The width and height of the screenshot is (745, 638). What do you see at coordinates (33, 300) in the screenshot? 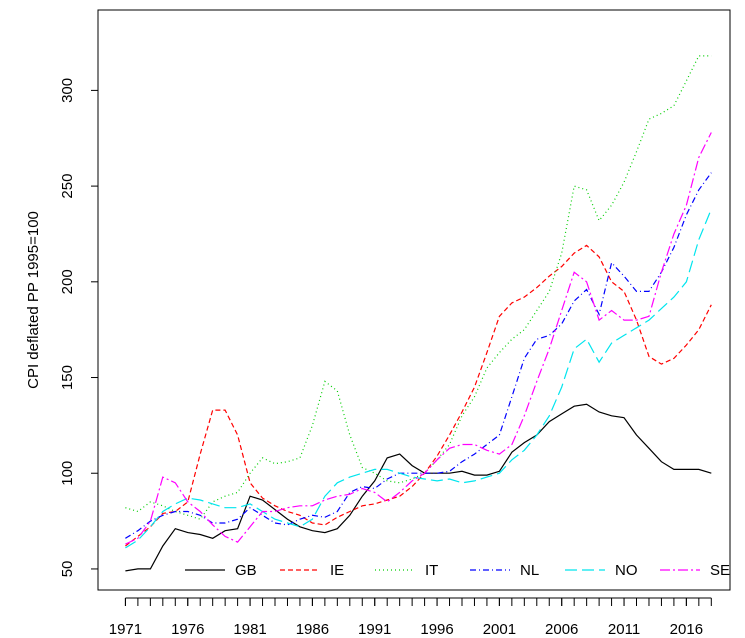
I see `y-axis-label: CPI deflated PP 1995=100` at bounding box center [33, 300].